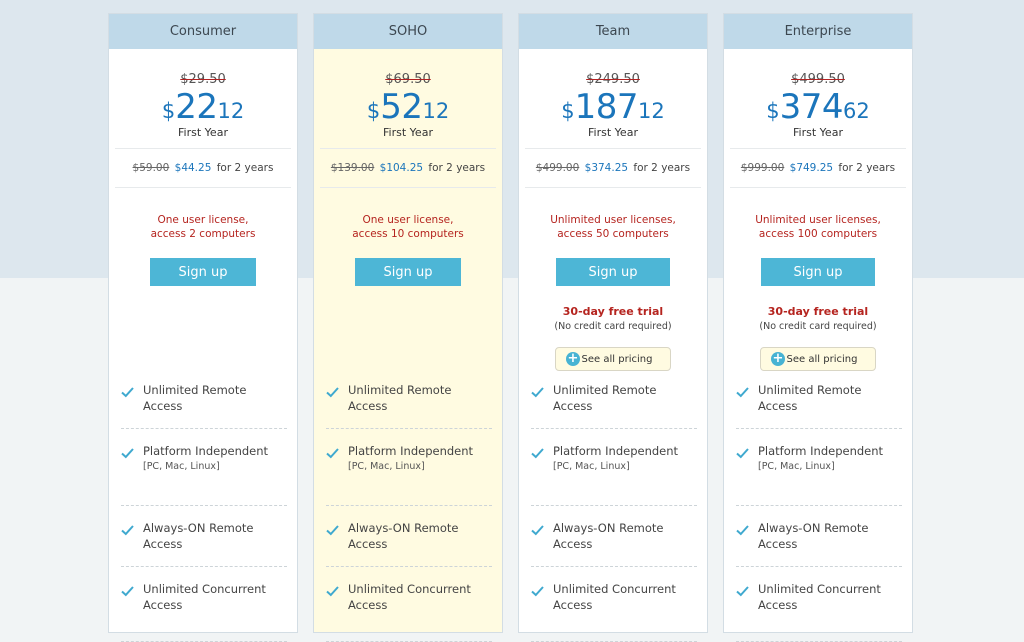 This screenshot has height=642, width=1024. I want to click on license-line: access 10 computers, so click(408, 234).